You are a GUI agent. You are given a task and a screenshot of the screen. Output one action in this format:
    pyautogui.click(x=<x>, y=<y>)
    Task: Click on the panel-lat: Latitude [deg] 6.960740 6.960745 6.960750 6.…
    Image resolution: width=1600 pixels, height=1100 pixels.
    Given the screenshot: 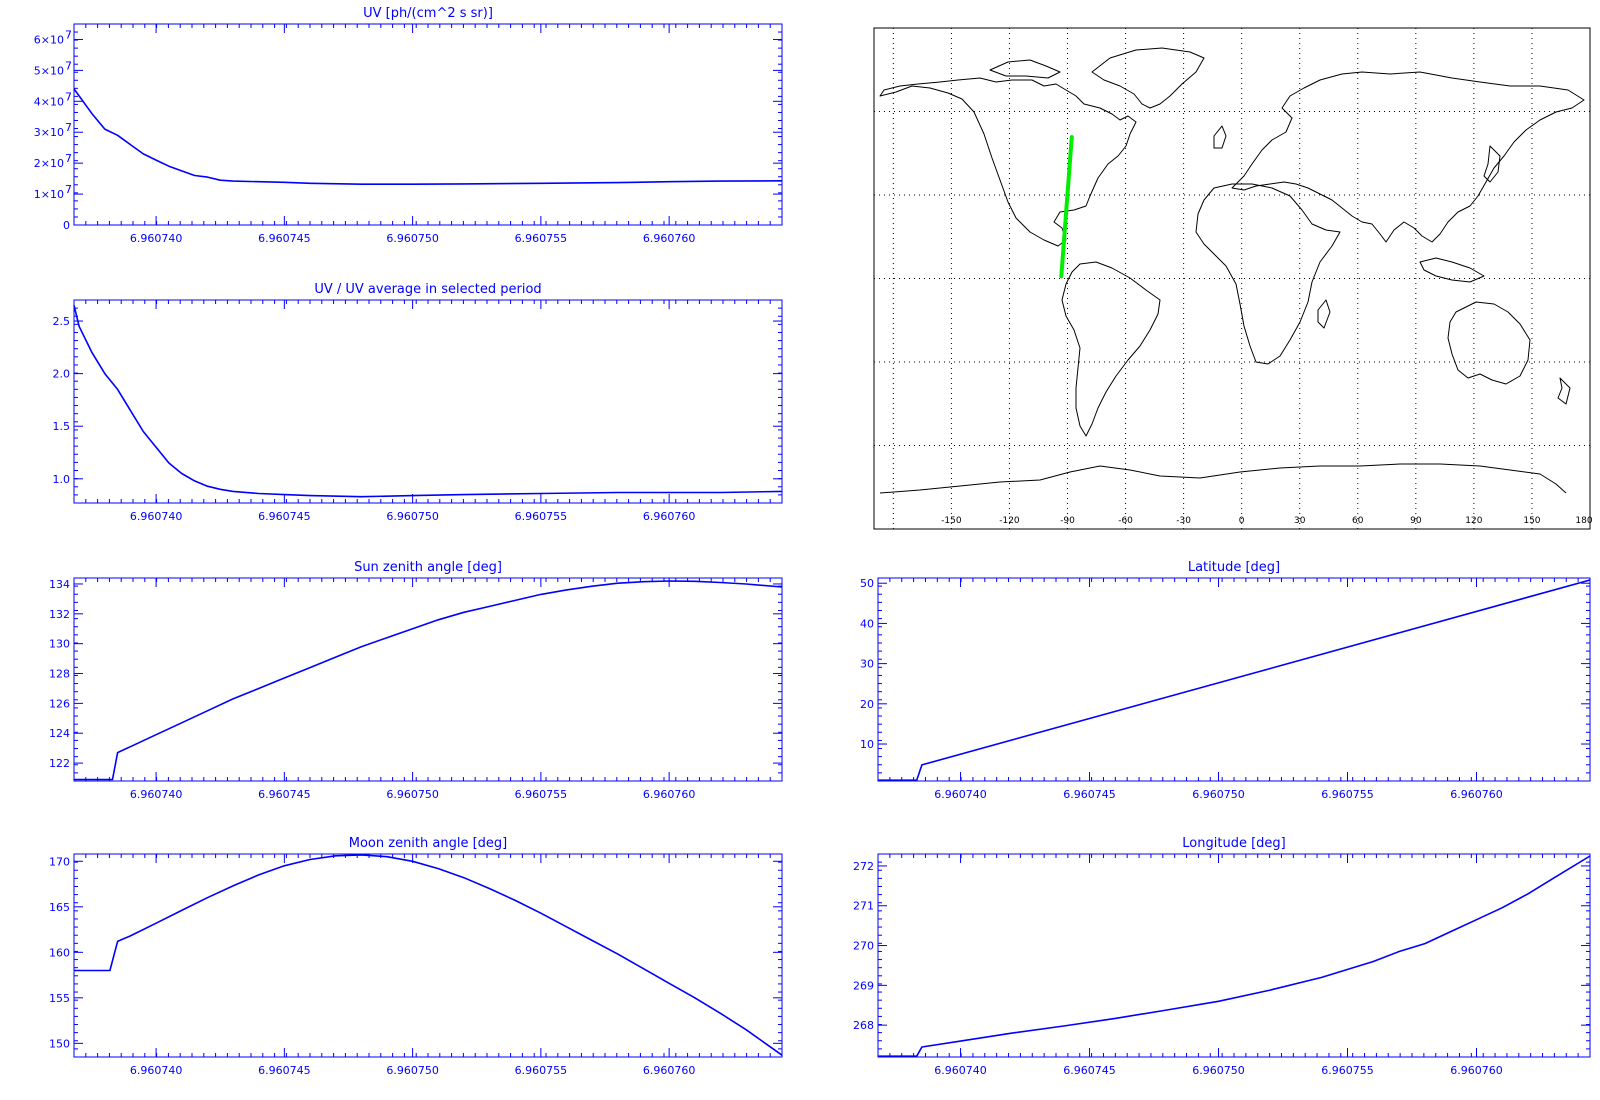 What is the action you would take?
    pyautogui.click(x=1225, y=680)
    